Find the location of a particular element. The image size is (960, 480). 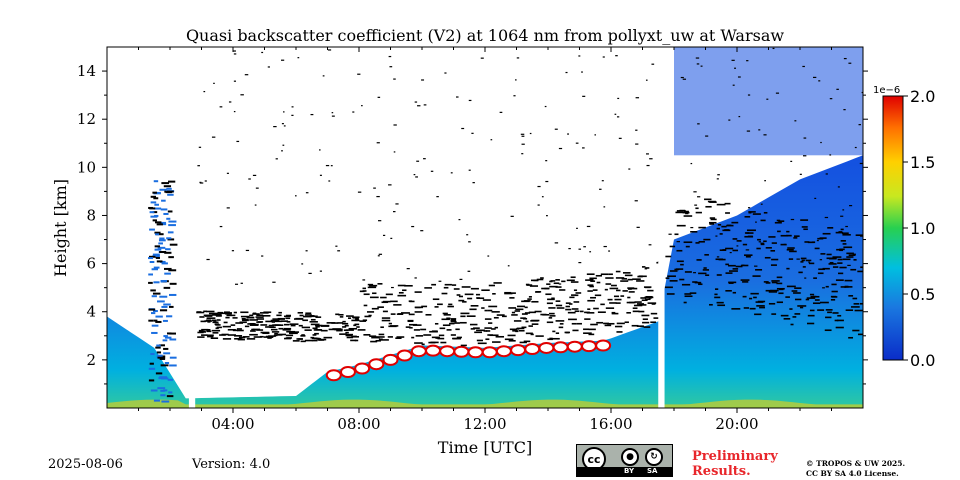

y-tick-label: 12 is located at coordinates (86, 119).